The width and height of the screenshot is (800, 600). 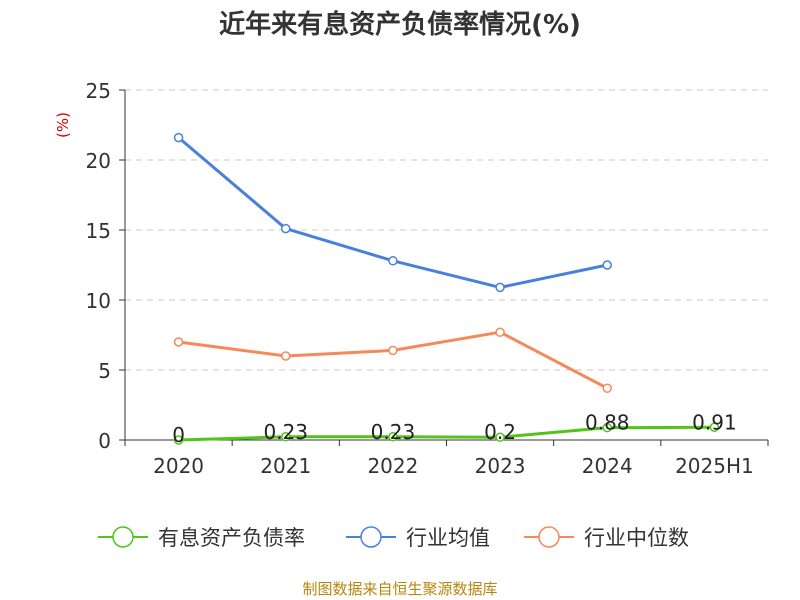 I want to click on x-tick-label: 2022, so click(x=392, y=466).